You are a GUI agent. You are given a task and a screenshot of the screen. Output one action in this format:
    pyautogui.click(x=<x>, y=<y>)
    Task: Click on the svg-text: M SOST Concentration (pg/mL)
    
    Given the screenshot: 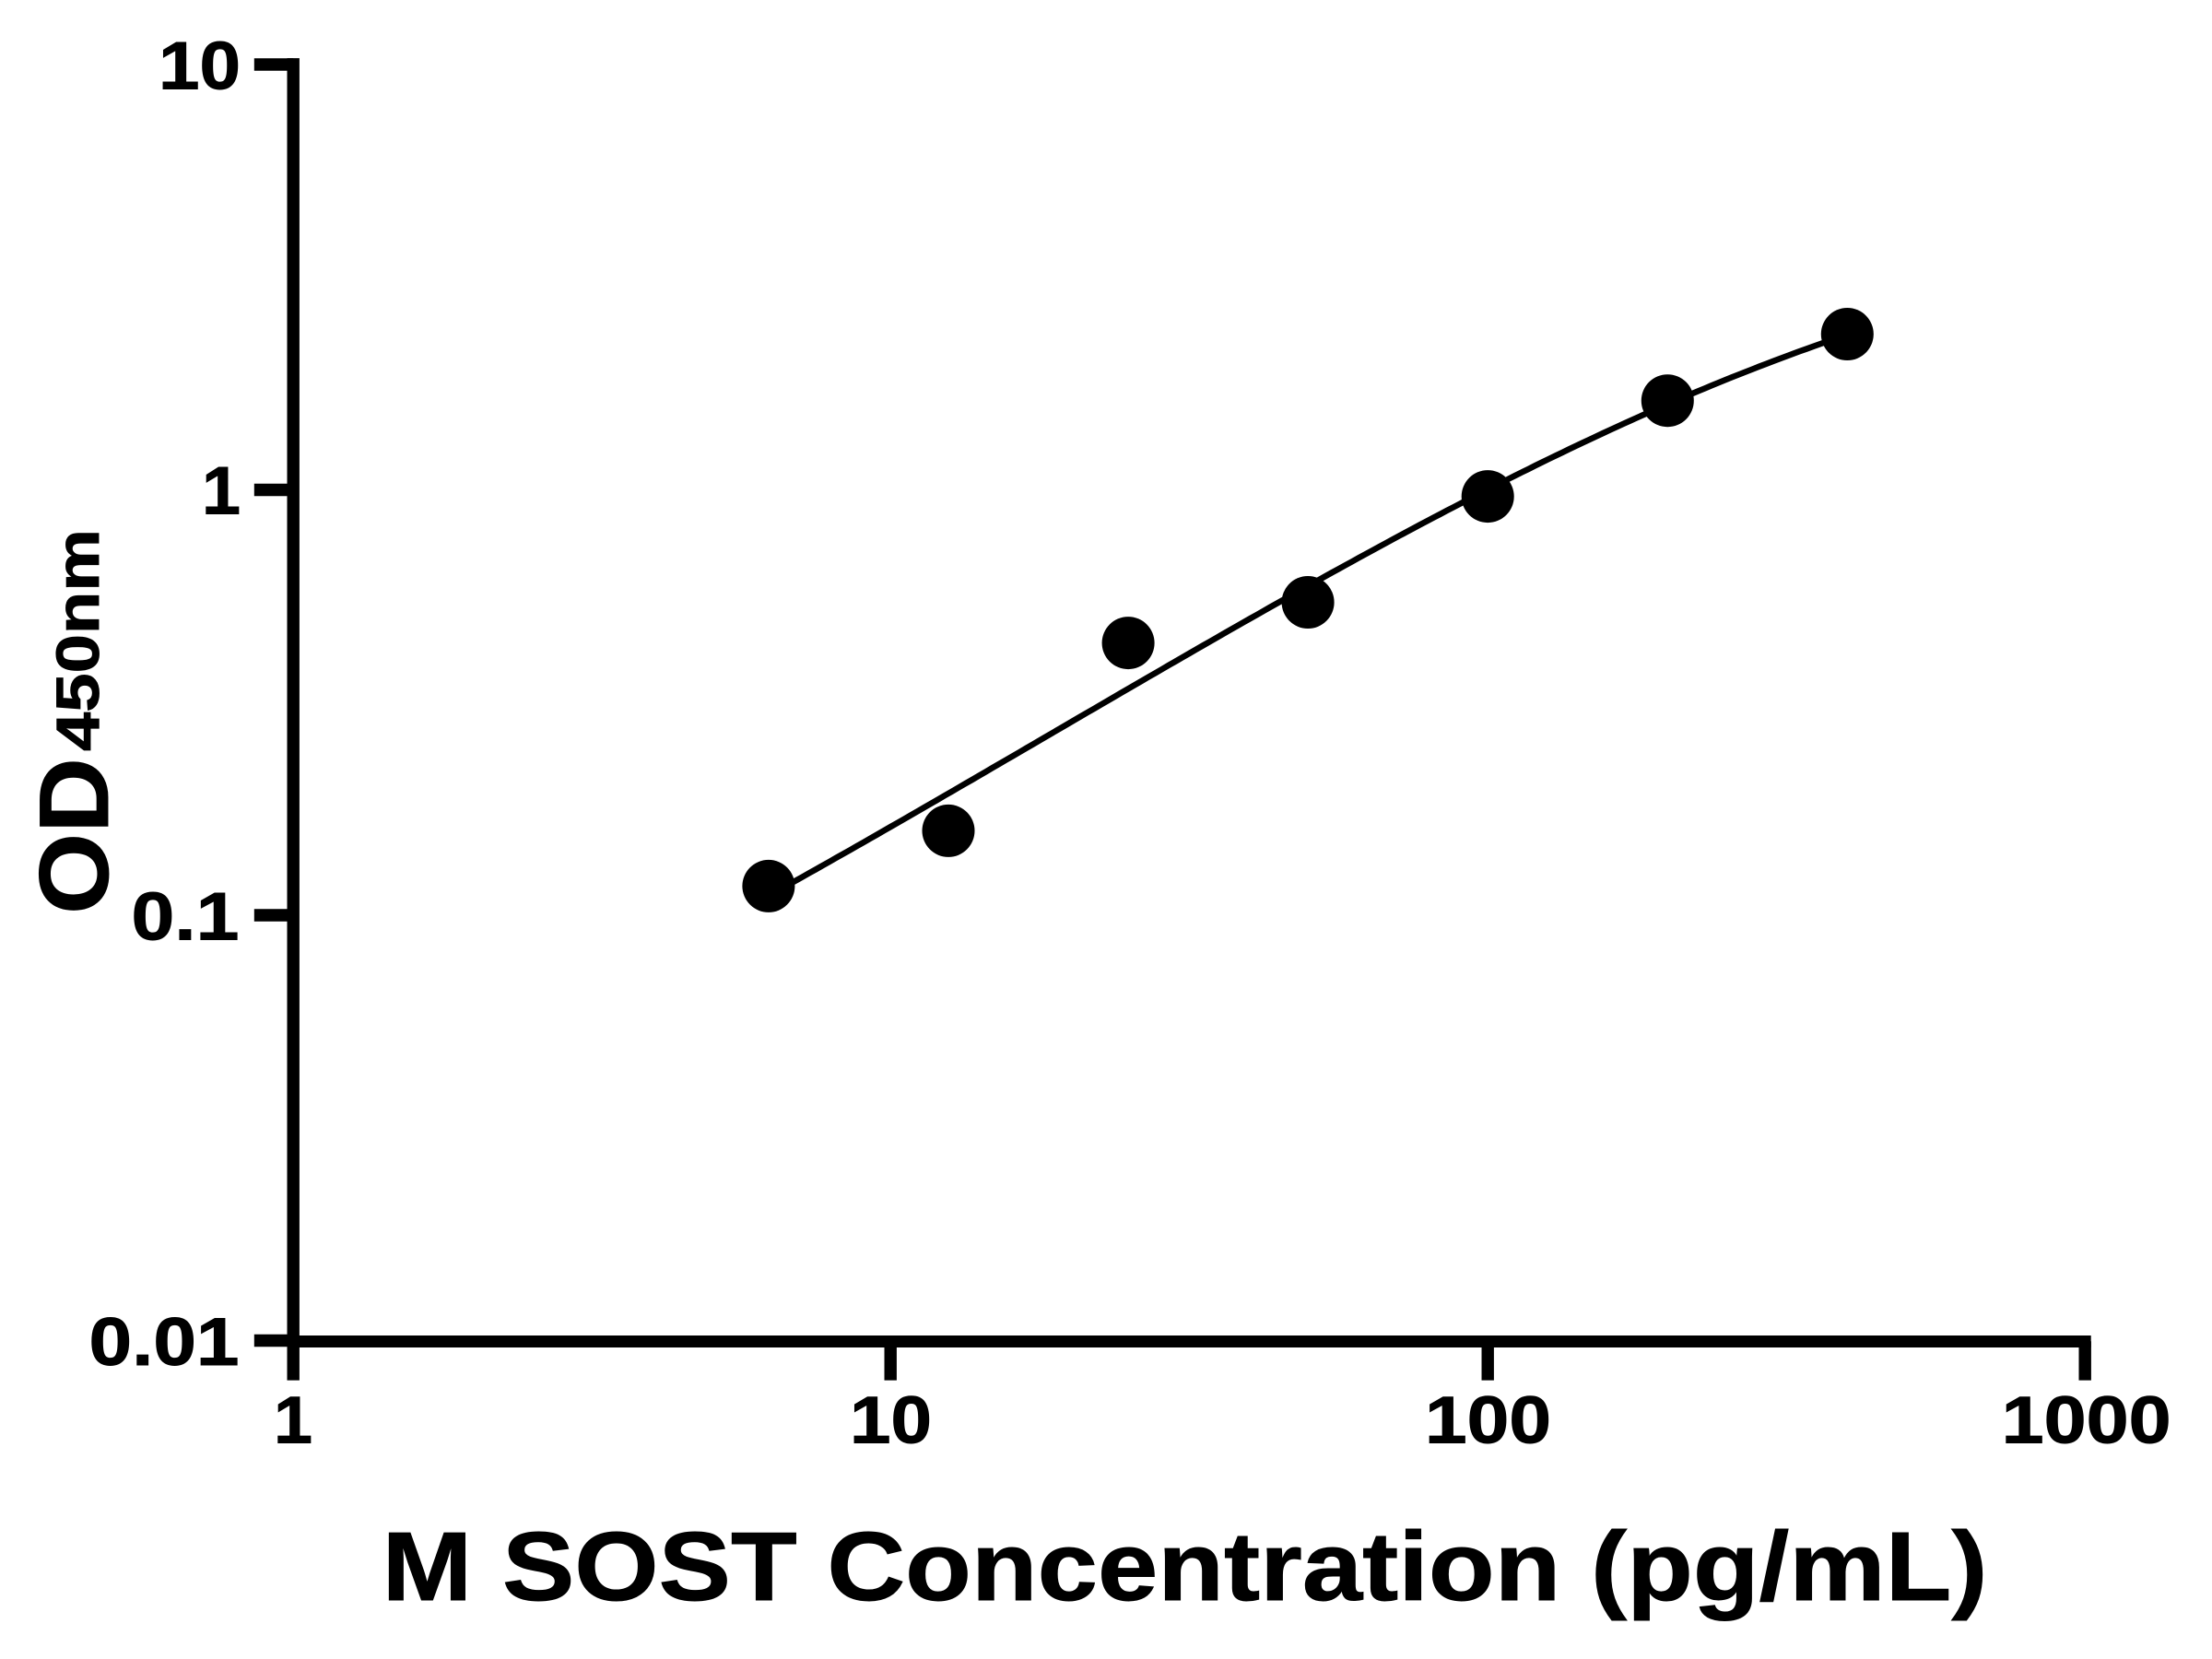 What is the action you would take?
    pyautogui.click(x=1185, y=1566)
    